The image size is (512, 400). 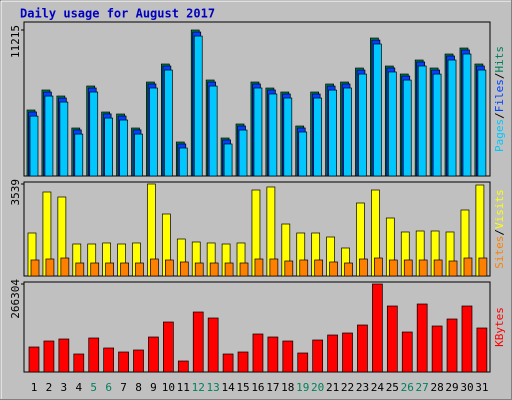 I want to click on y-tick-label: 3539, so click(x=15, y=192).